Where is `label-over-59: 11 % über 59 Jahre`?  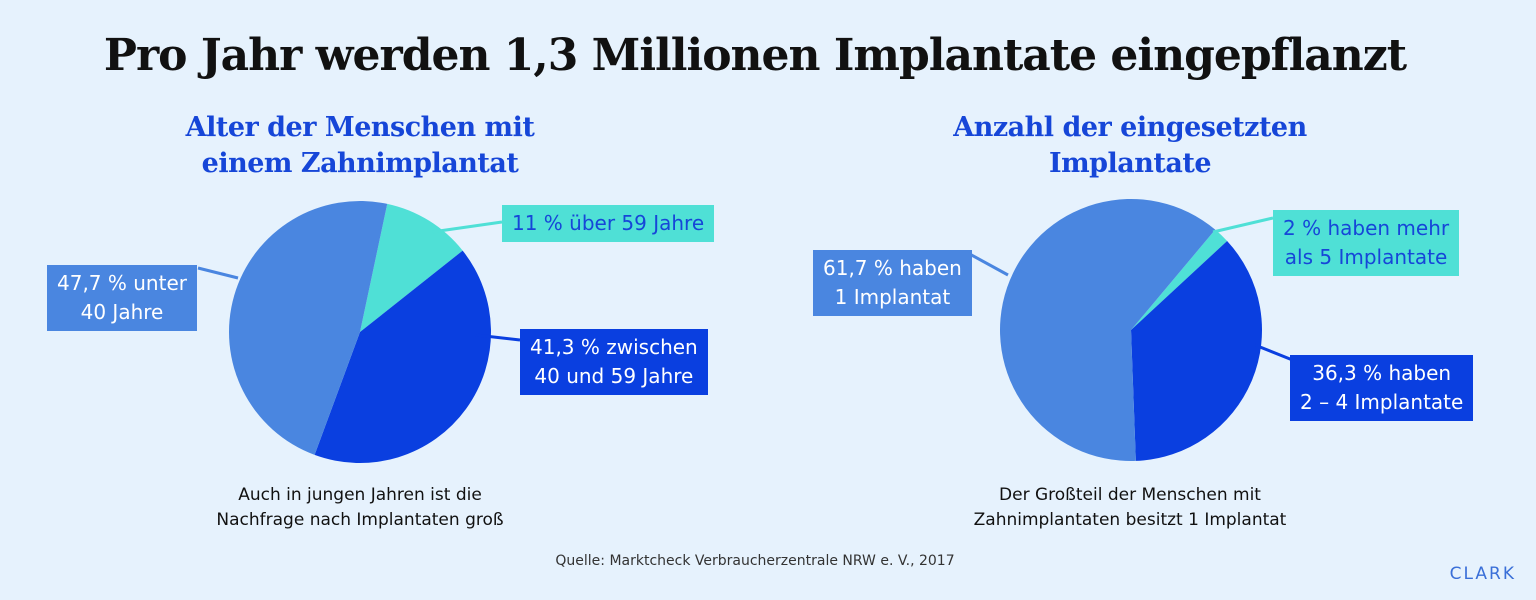
label-over-59: 11 % über 59 Jahre is located at coordinates (608, 223).